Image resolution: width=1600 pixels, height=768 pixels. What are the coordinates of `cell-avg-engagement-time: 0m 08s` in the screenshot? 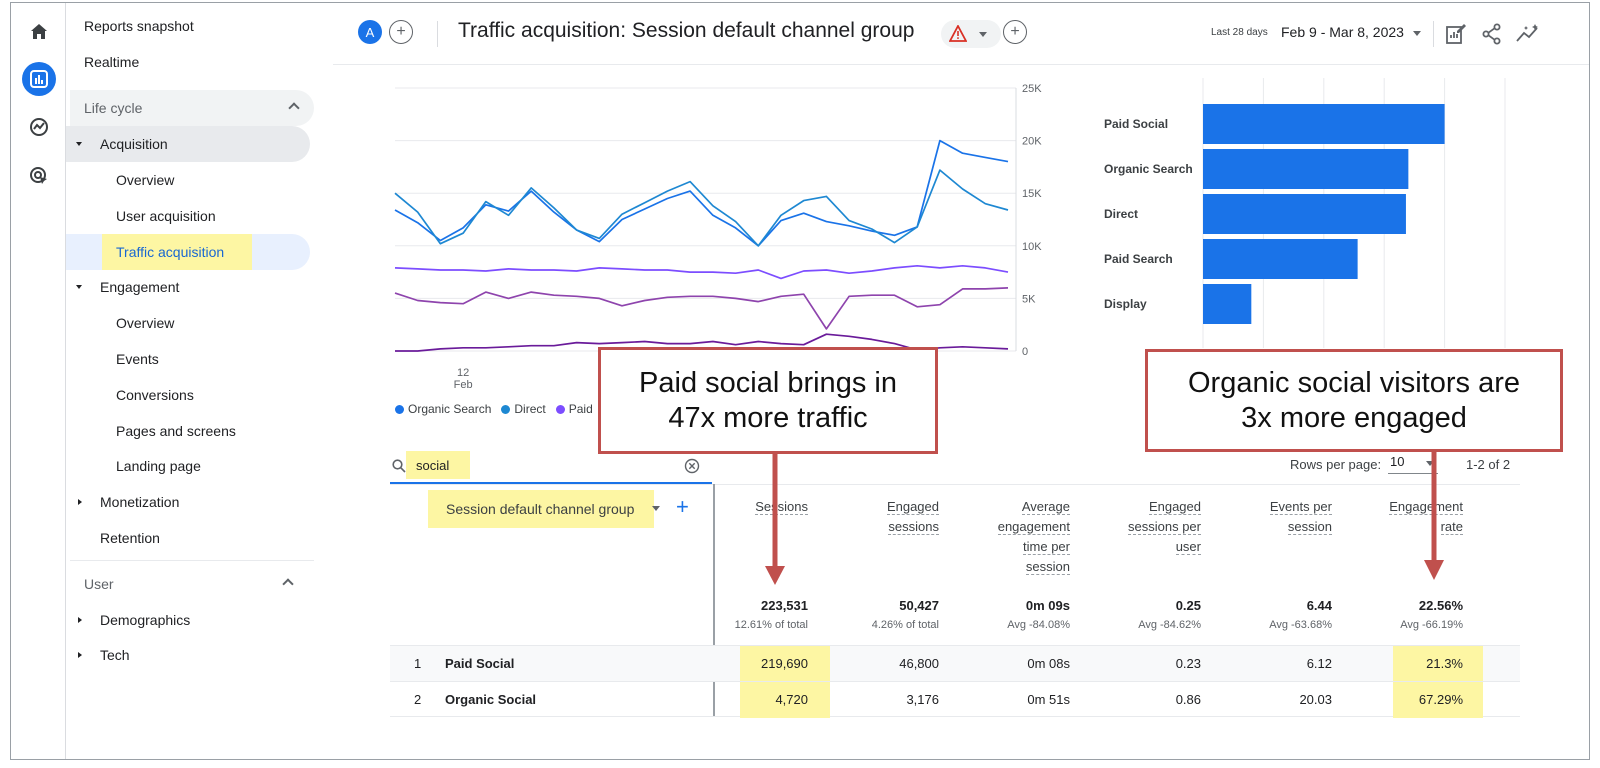 It's located at (1048, 663).